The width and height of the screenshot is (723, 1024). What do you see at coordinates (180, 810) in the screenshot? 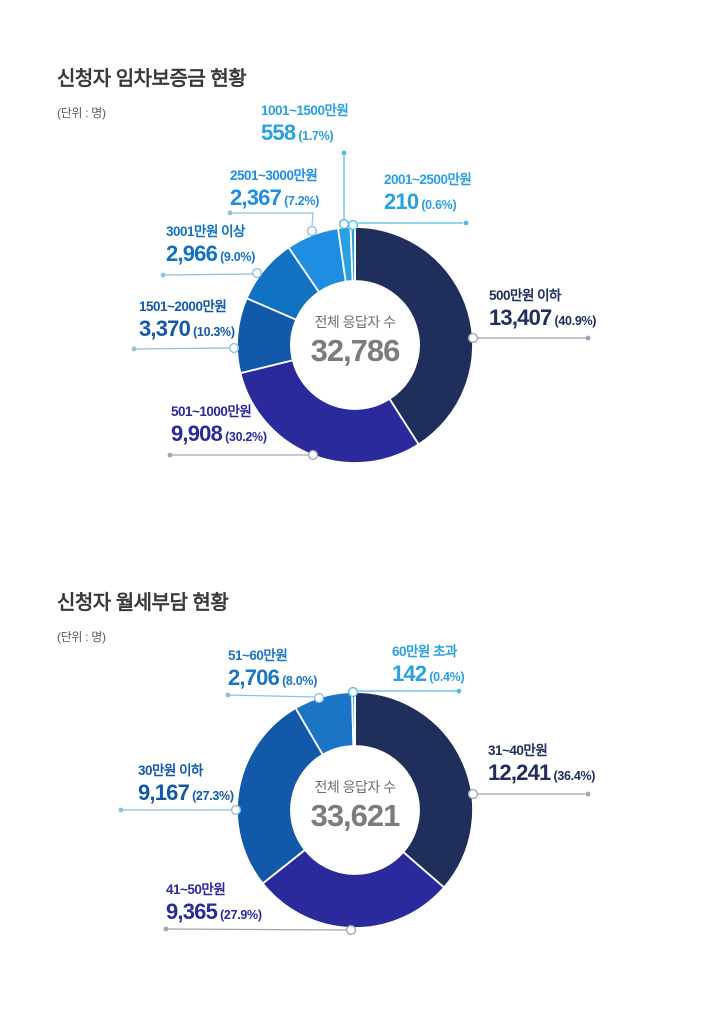
I see `leader-30-under` at bounding box center [180, 810].